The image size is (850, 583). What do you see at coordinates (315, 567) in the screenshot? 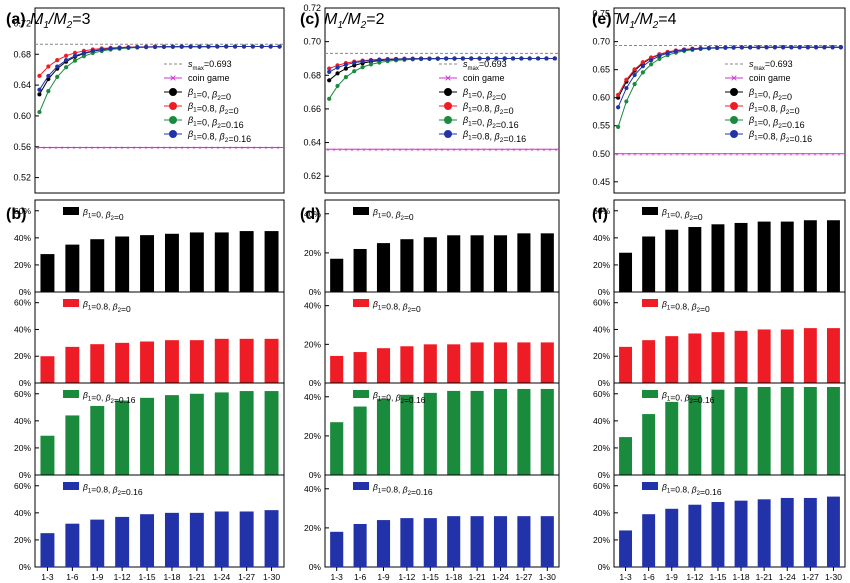
I see `y-tick-label: 0%` at bounding box center [315, 567].